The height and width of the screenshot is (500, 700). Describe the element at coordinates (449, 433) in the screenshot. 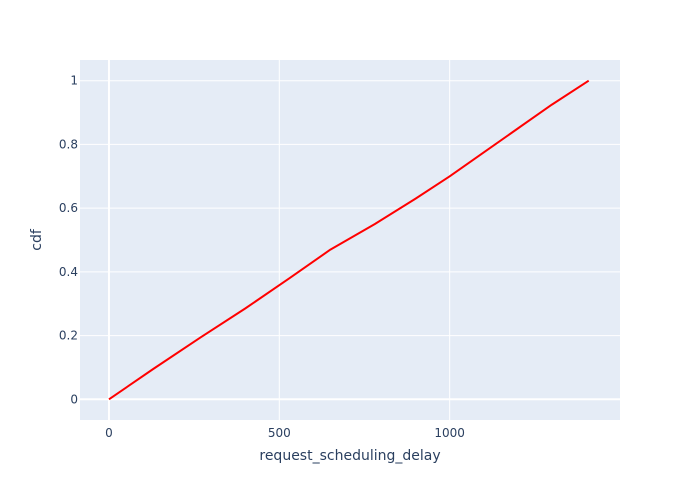

I see `x-tick-label: 1000` at that location.